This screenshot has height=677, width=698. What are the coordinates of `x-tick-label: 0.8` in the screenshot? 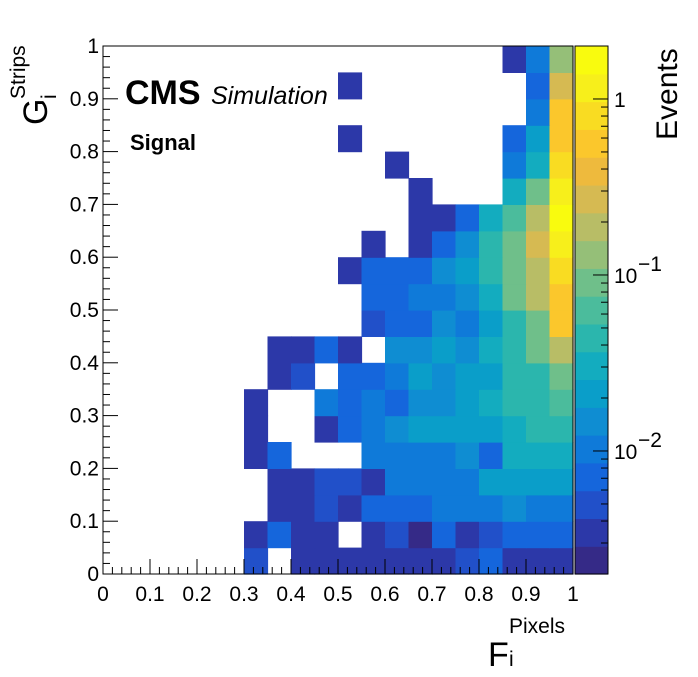 It's located at (478, 594).